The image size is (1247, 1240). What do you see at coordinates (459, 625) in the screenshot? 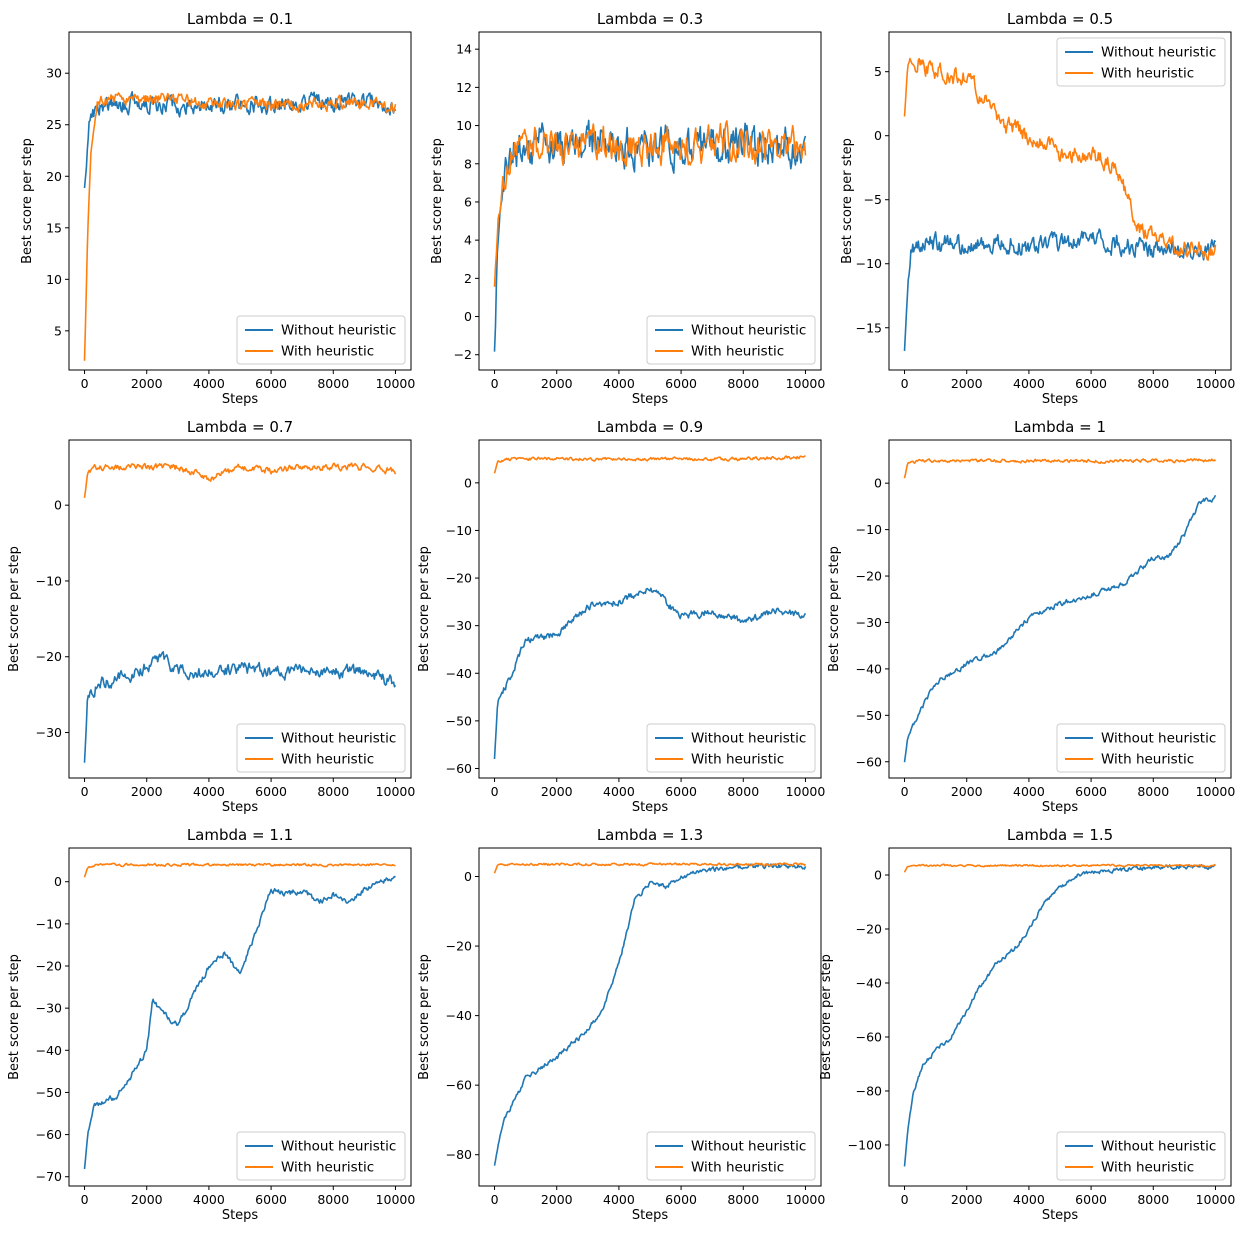
I see `y-tick-label: −30` at bounding box center [459, 625].